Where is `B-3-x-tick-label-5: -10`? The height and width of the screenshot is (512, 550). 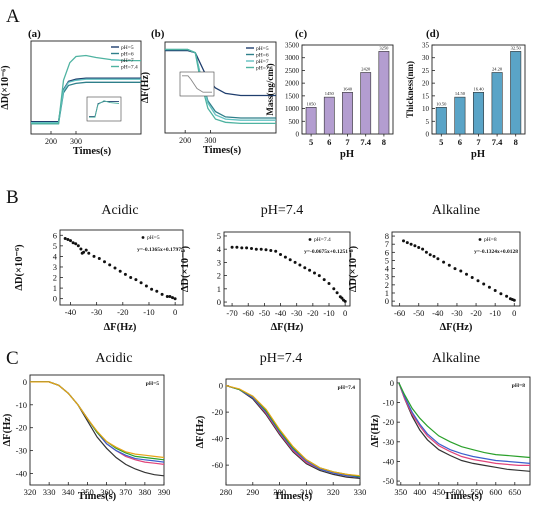 B-3-x-tick-label-5: -10 is located at coordinates (494, 313).